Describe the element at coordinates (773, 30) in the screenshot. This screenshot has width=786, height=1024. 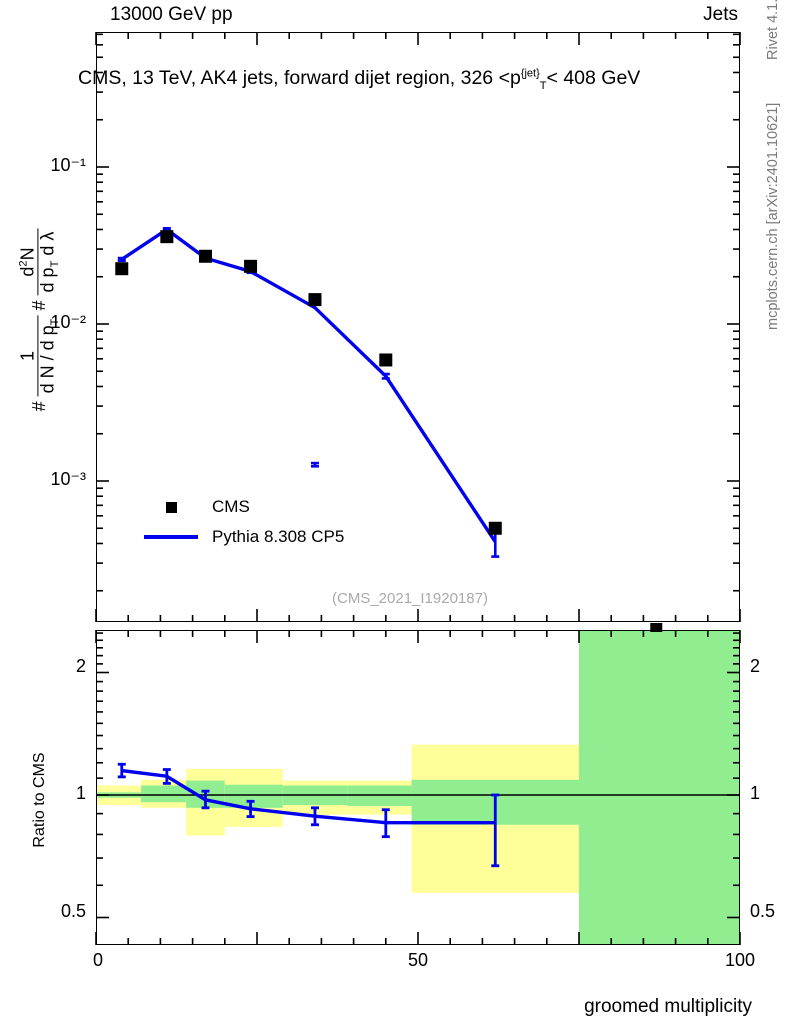
I see `rivet-version-note: Rivet 4.1.0, 100k events` at that location.